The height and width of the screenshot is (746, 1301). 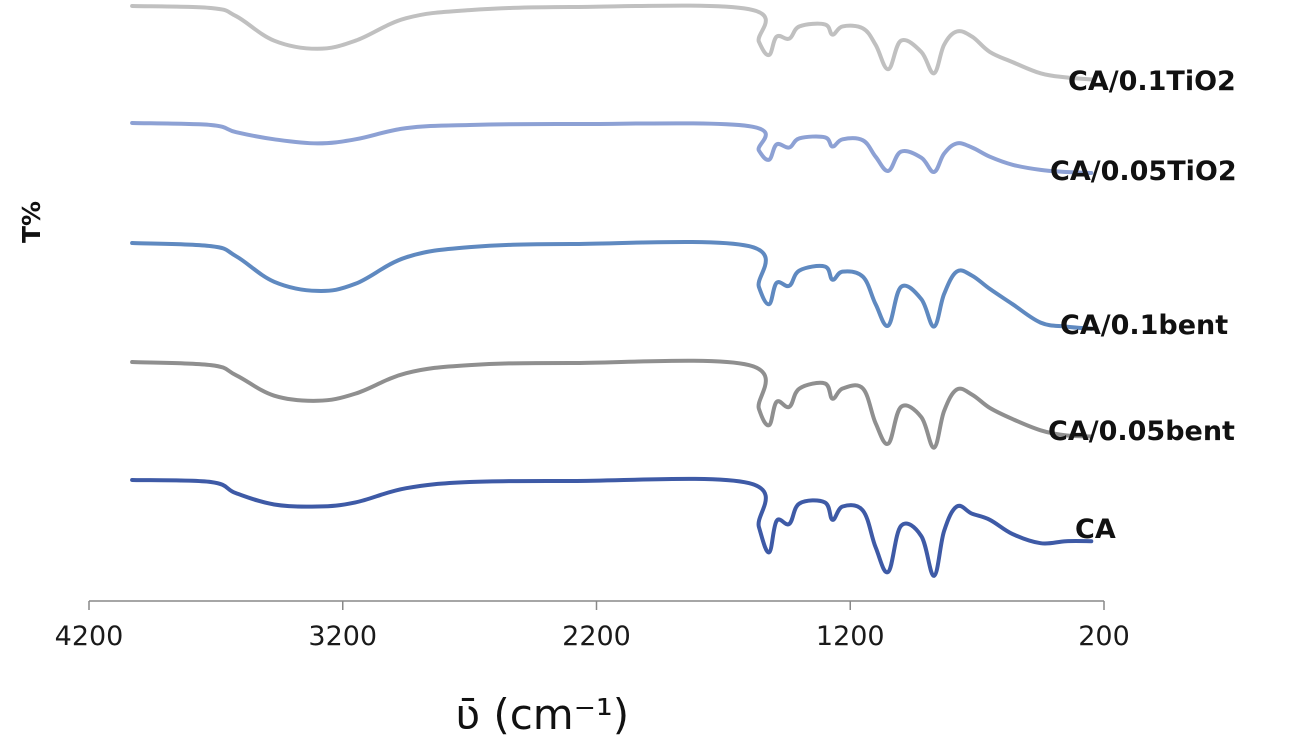 What do you see at coordinates (612, 404) in the screenshot?
I see `series-line-ca-0-05bent` at bounding box center [612, 404].